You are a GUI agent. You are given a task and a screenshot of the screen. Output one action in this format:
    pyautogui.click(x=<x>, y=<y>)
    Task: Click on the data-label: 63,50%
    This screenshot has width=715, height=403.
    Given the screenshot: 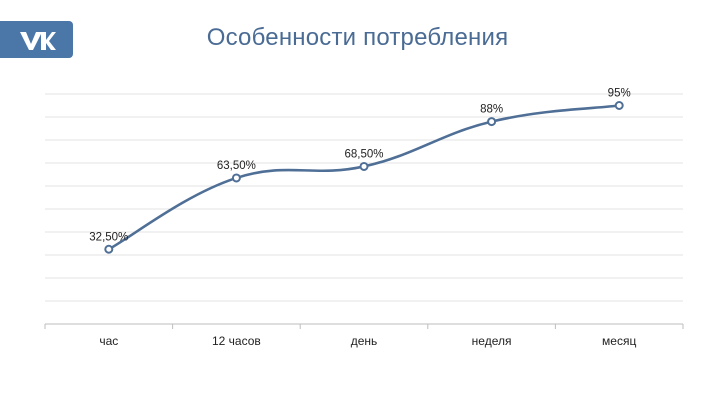 What is the action you would take?
    pyautogui.click(x=236, y=166)
    